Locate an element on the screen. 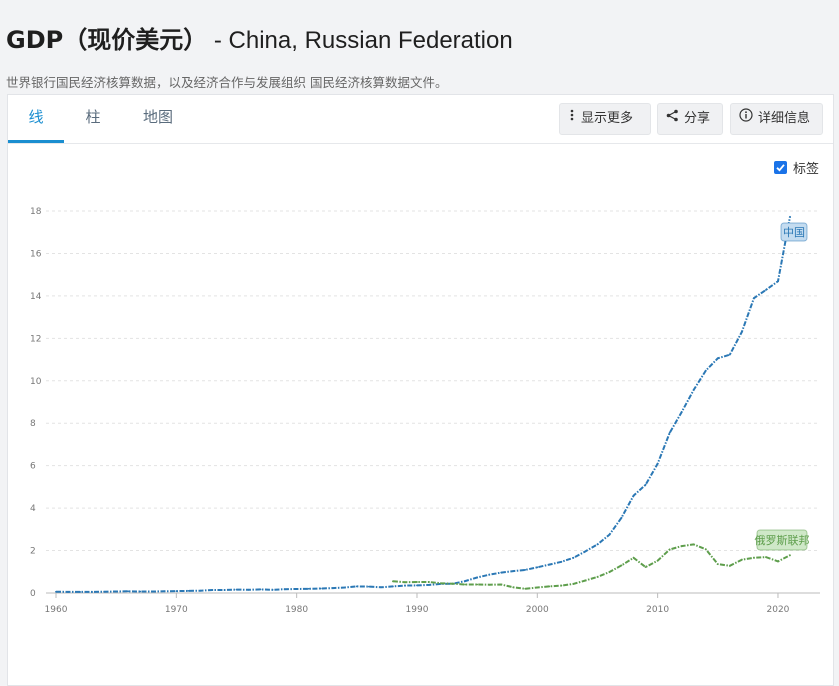 This screenshot has height=686, width=839. y-tick-label: 10 is located at coordinates (36, 382).